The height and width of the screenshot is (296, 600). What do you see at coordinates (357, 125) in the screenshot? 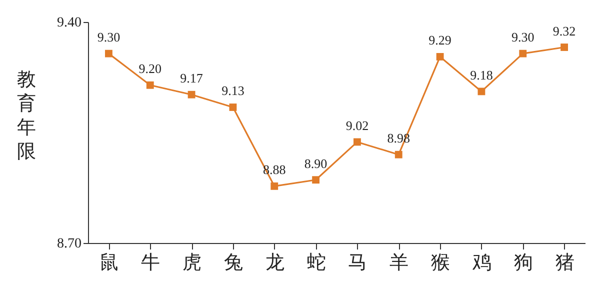
I see `data-label: 9.02` at bounding box center [357, 125].